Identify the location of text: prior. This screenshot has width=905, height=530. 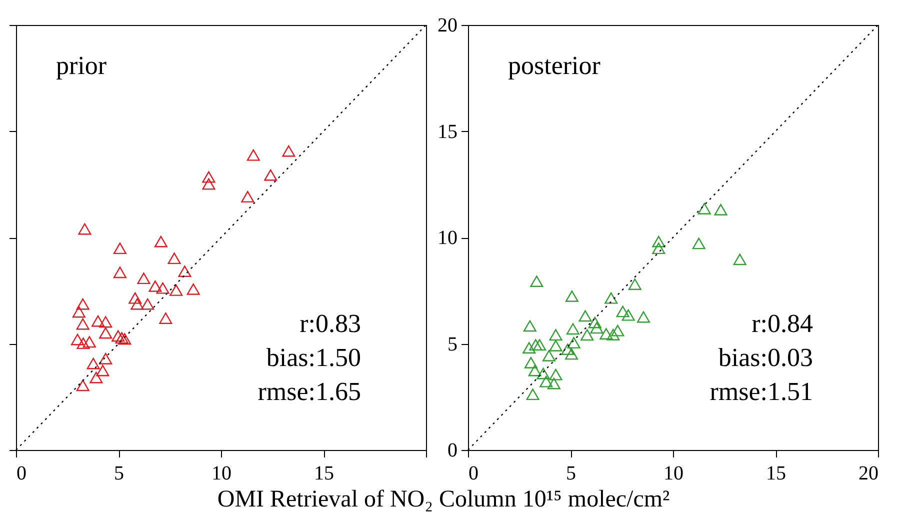
(81, 65).